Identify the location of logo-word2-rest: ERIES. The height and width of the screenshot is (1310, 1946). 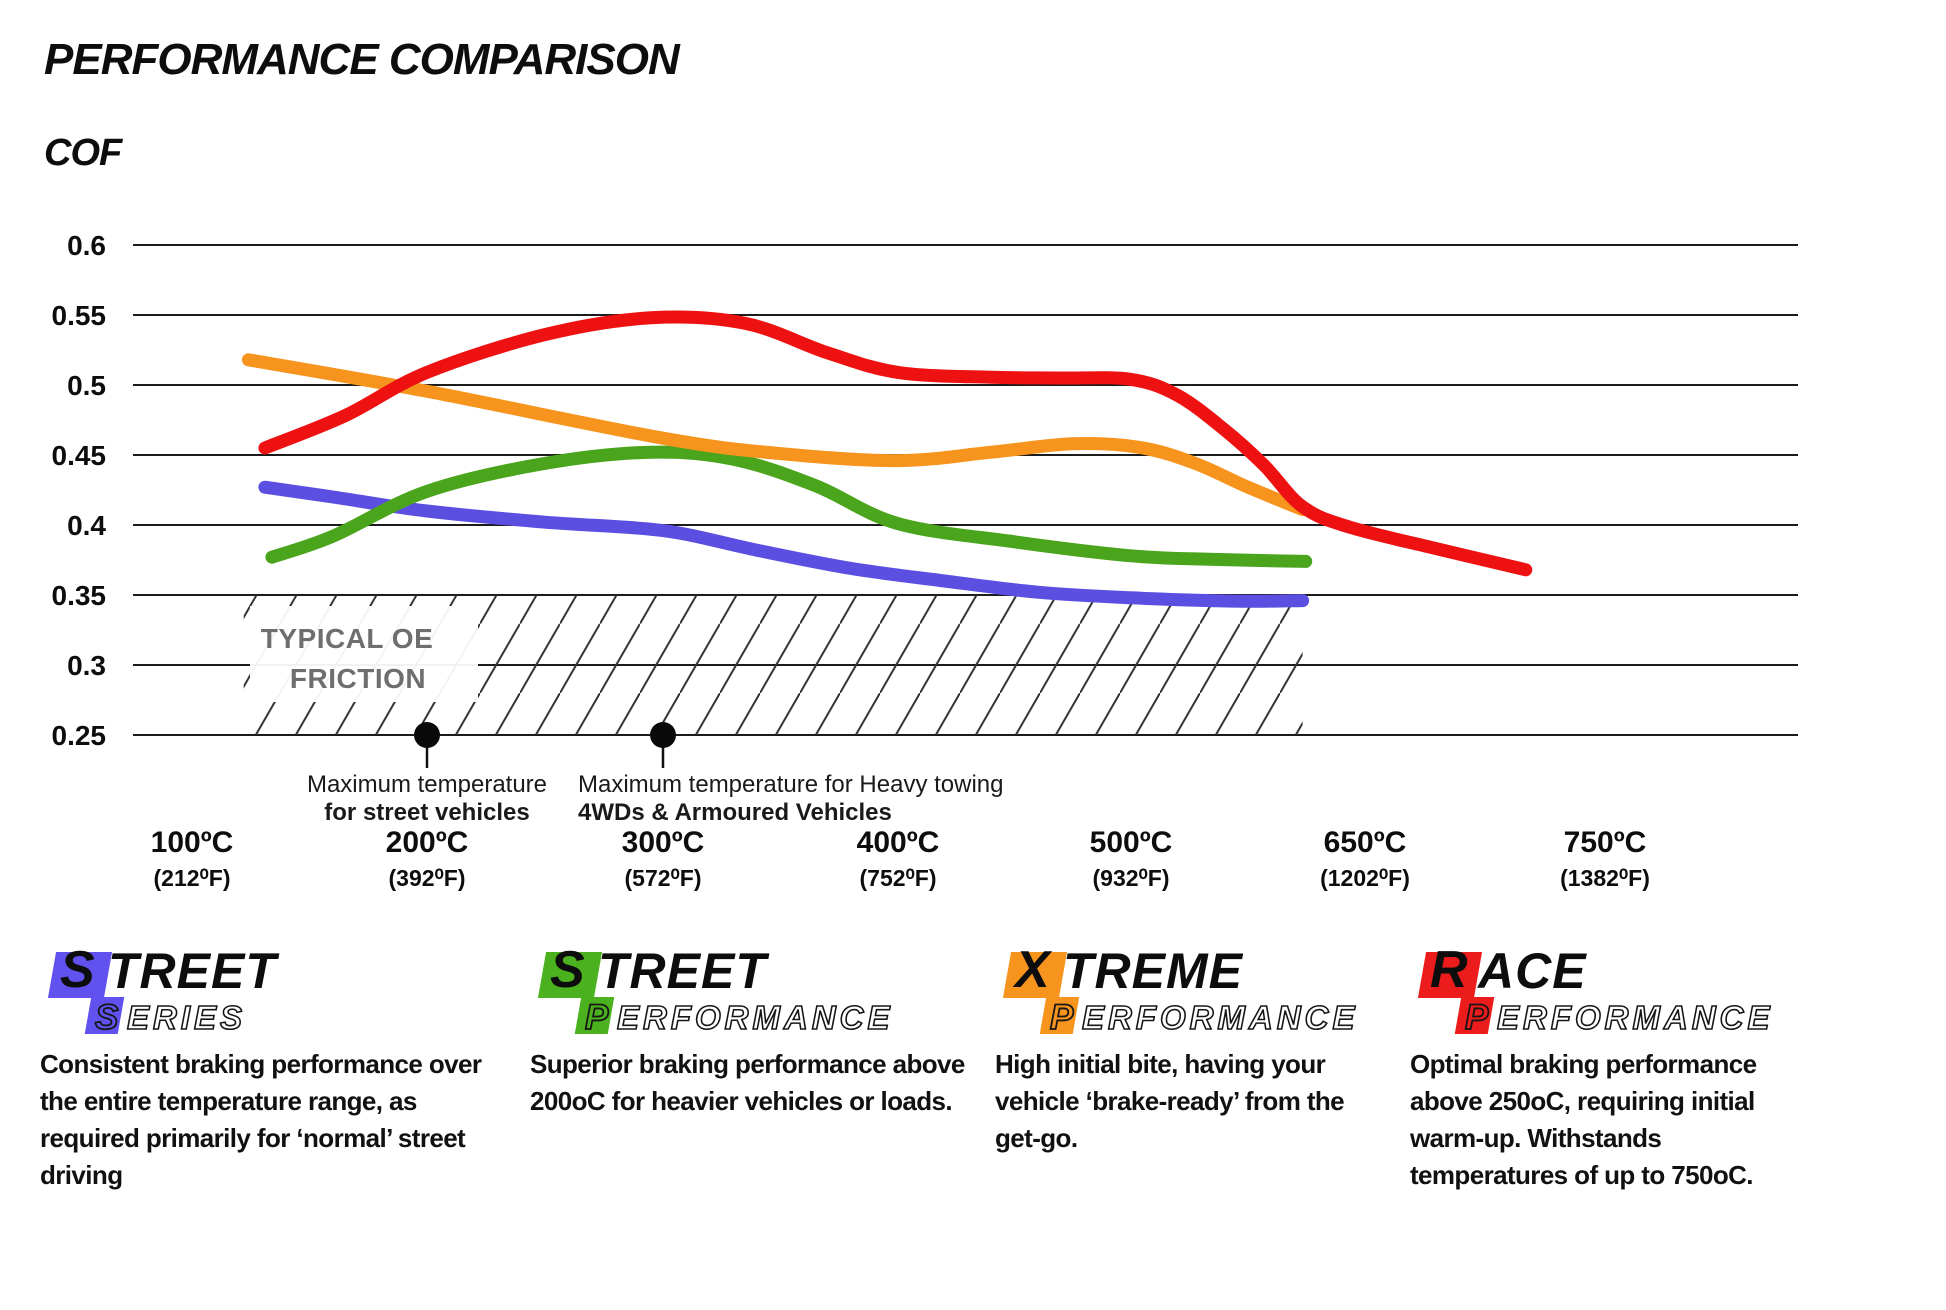
(186, 1017).